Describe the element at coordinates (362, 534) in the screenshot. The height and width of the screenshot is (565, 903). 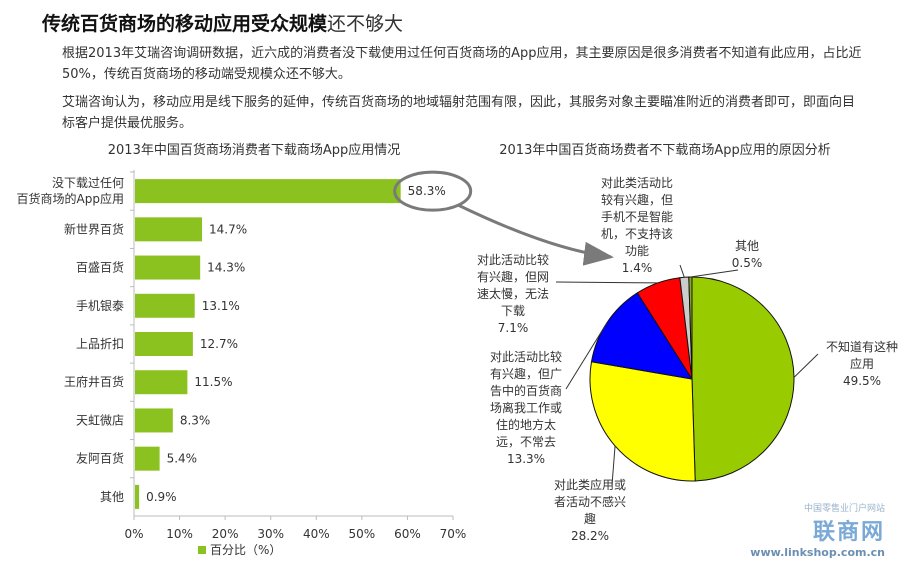
I see `x-tick-label: 50%` at that location.